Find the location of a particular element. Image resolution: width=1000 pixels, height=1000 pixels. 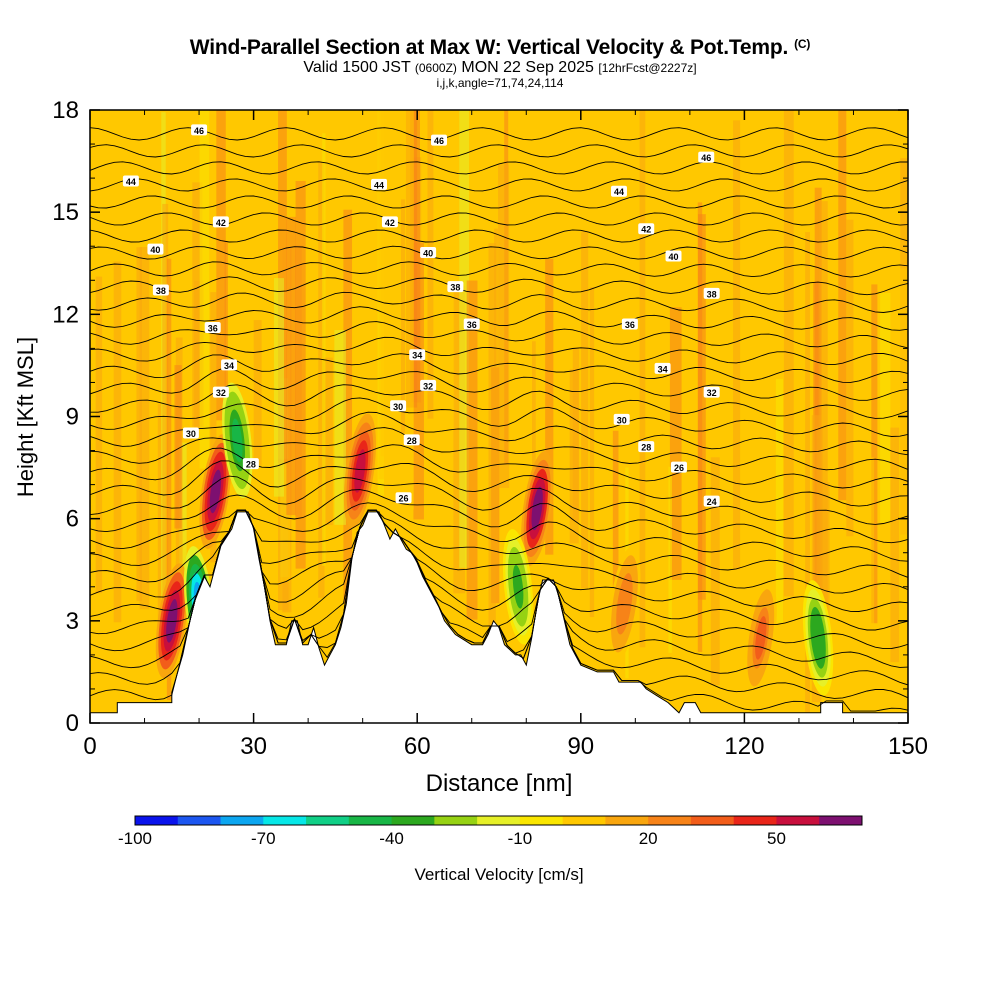

updraft-cell is located at coordinates (171, 621).